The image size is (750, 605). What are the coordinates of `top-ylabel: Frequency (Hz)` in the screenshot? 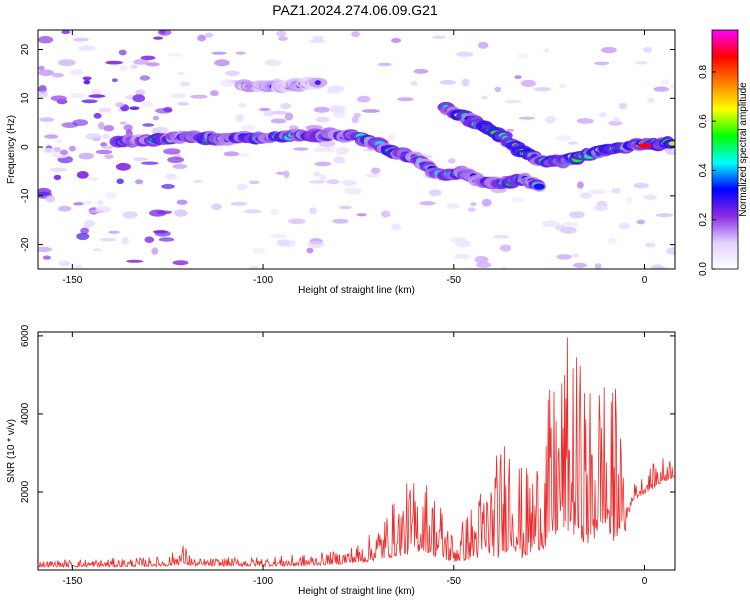 It's located at (11, 149).